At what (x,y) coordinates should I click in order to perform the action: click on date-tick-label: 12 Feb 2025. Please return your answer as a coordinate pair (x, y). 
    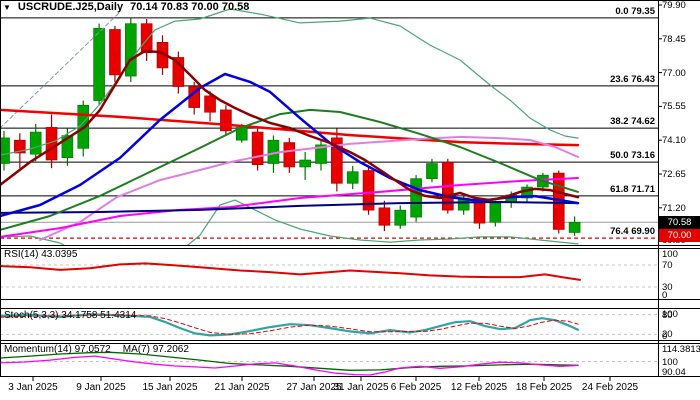
    Looking at the image, I should click on (479, 387).